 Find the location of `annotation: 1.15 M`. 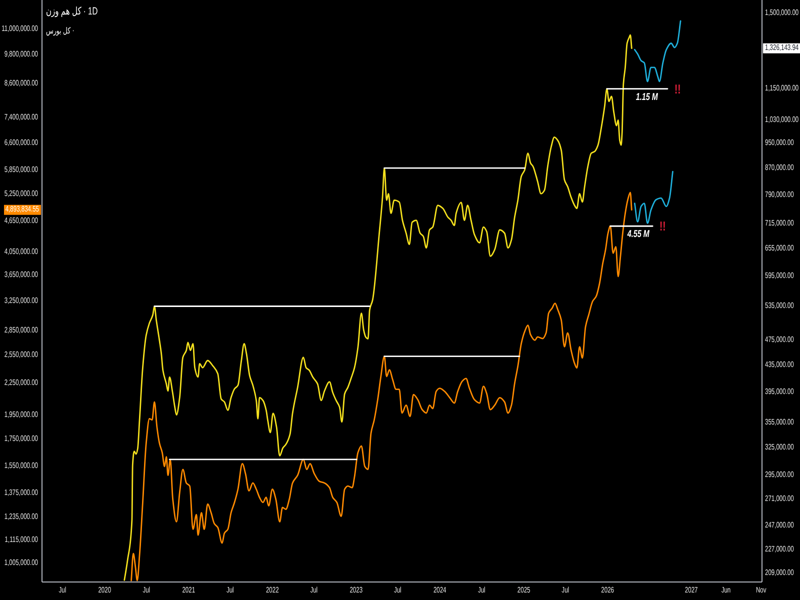

annotation: 1.15 M is located at coordinates (647, 96).